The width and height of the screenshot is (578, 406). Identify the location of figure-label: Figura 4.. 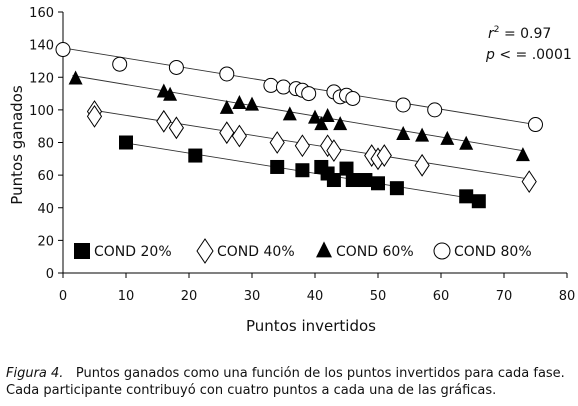
(35, 373).